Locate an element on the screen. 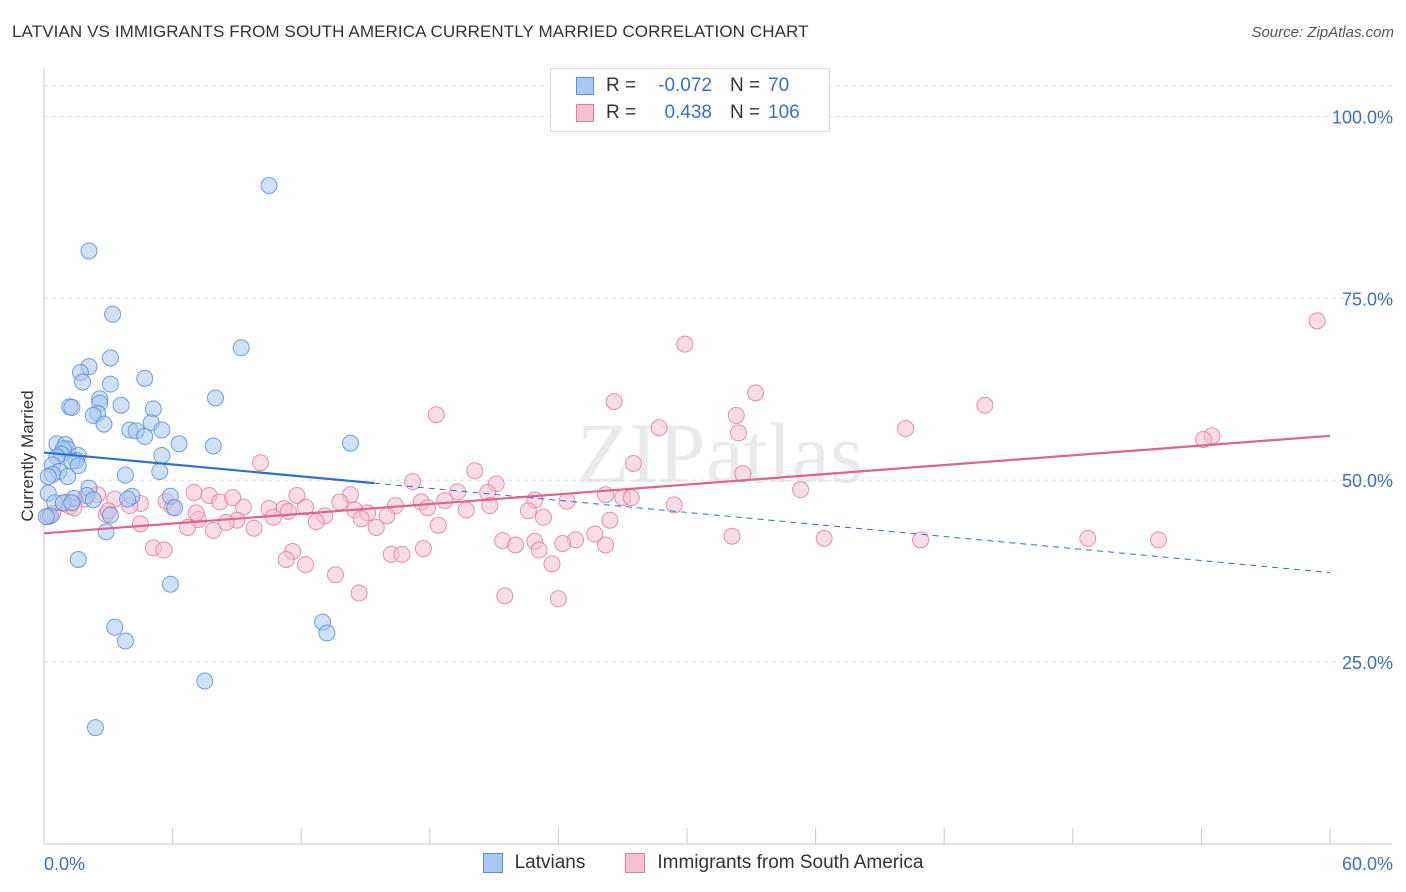 This screenshot has width=1406, height=892. trend-lines is located at coordinates (687, 504).